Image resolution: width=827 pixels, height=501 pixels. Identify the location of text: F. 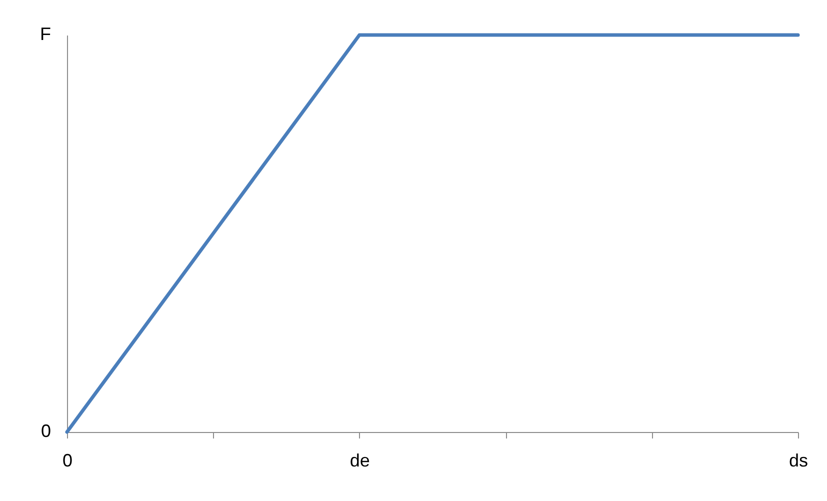
(45, 34).